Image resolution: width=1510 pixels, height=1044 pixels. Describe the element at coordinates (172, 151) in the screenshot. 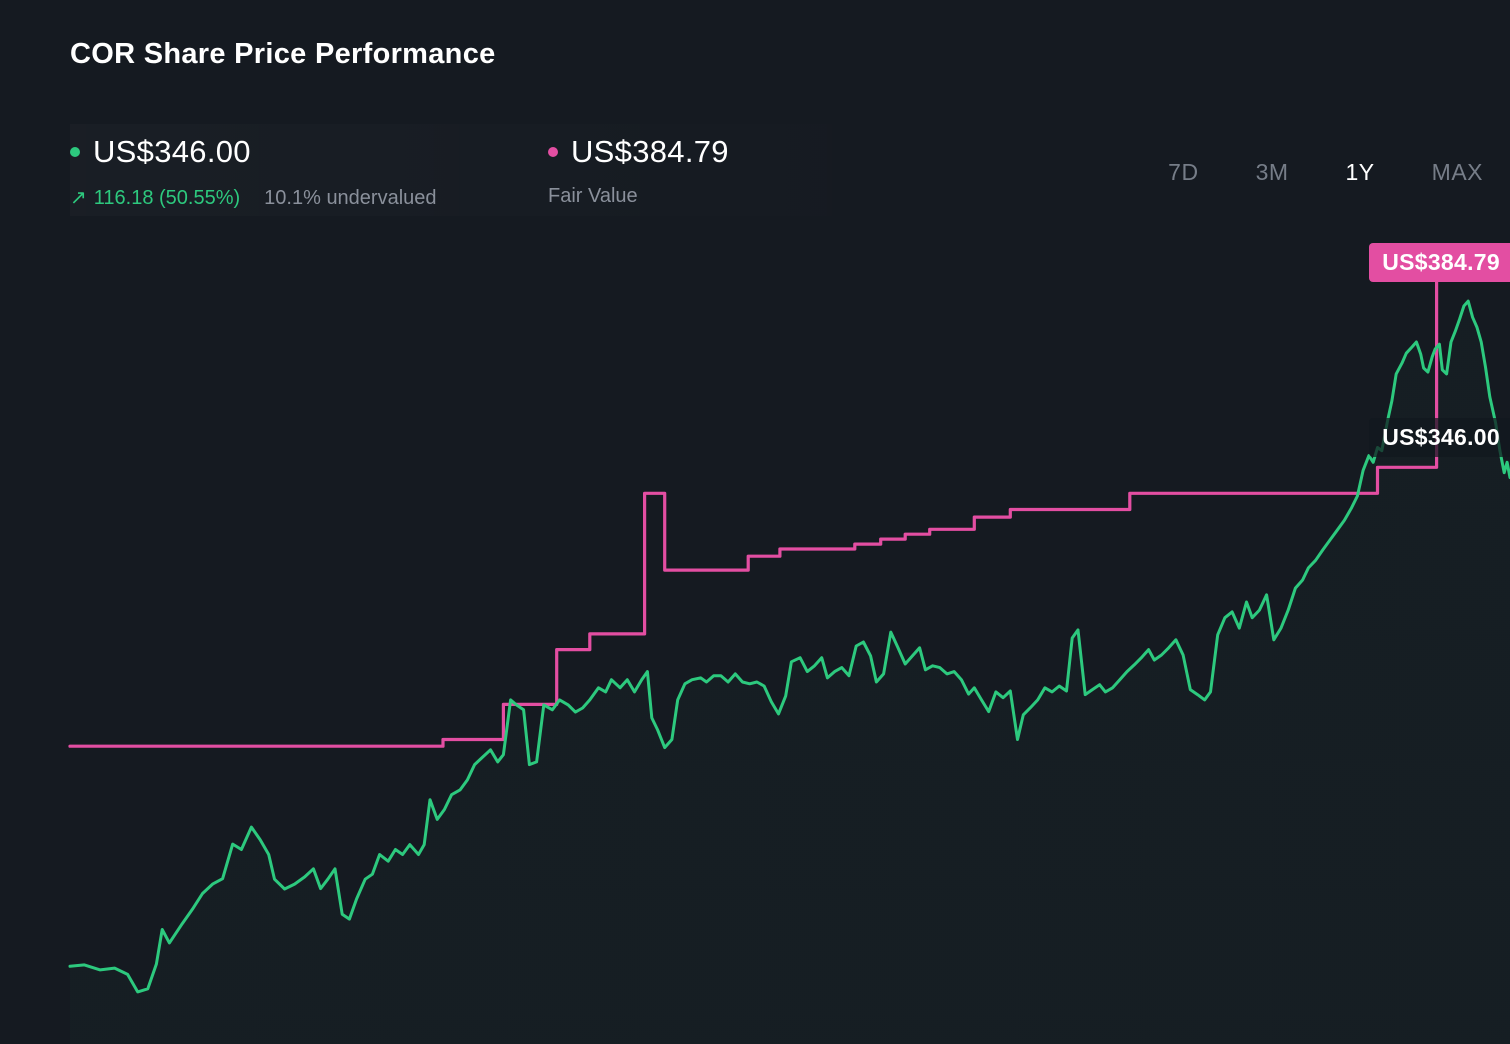

I see `current-share-price-value: US$346.00` at that location.